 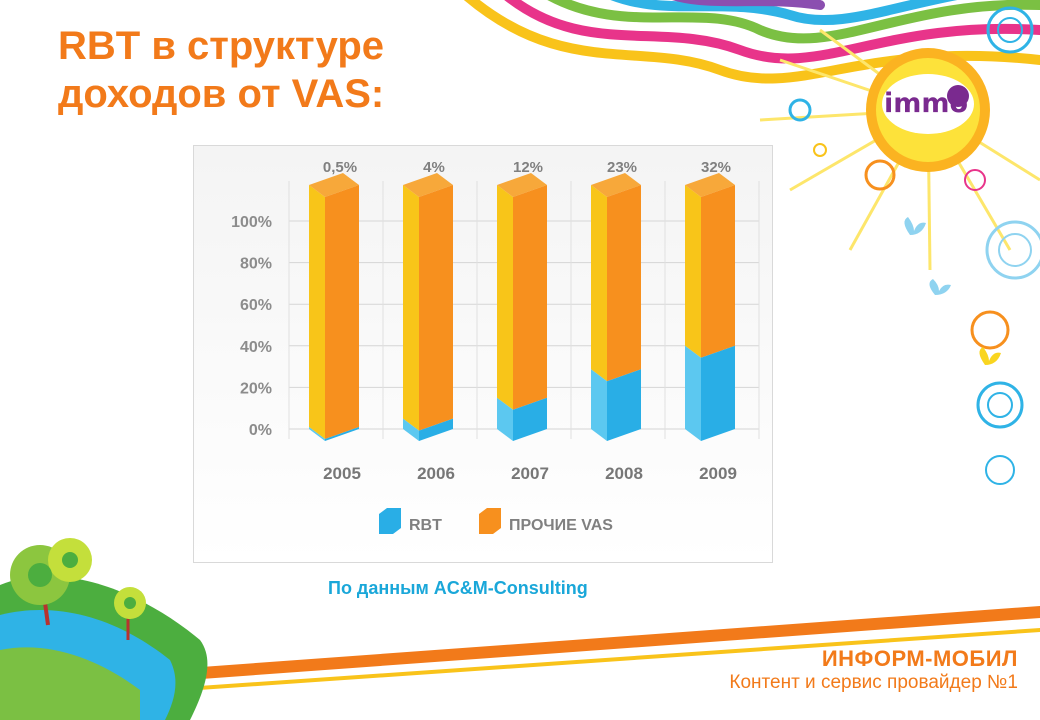 What do you see at coordinates (104, 648) in the screenshot?
I see `hill` at bounding box center [104, 648].